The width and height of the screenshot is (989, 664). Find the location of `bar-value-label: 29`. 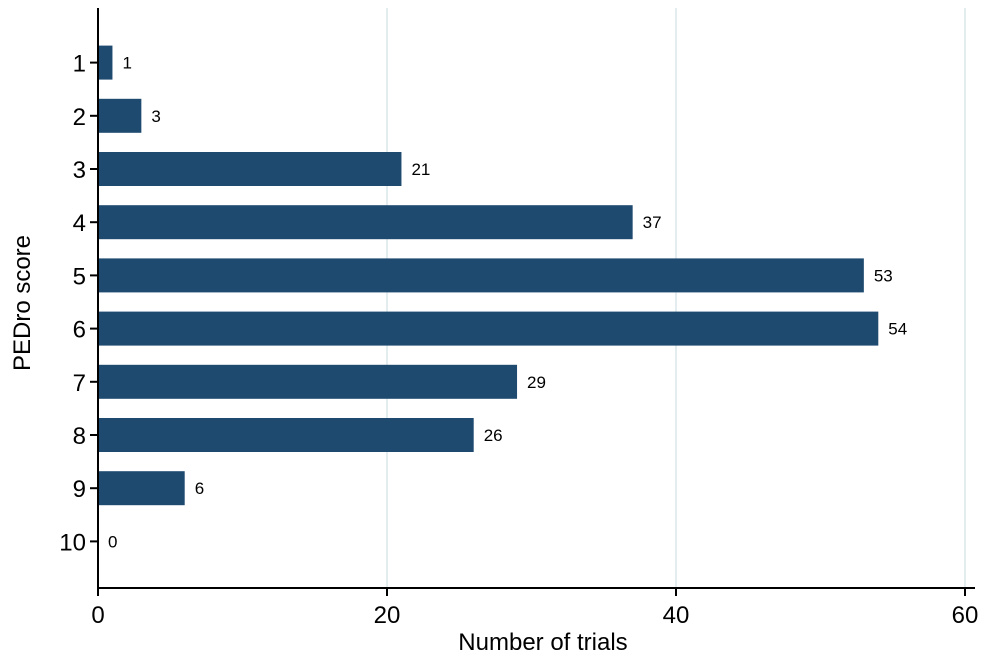

bar-value-label: 29 is located at coordinates (536, 382).